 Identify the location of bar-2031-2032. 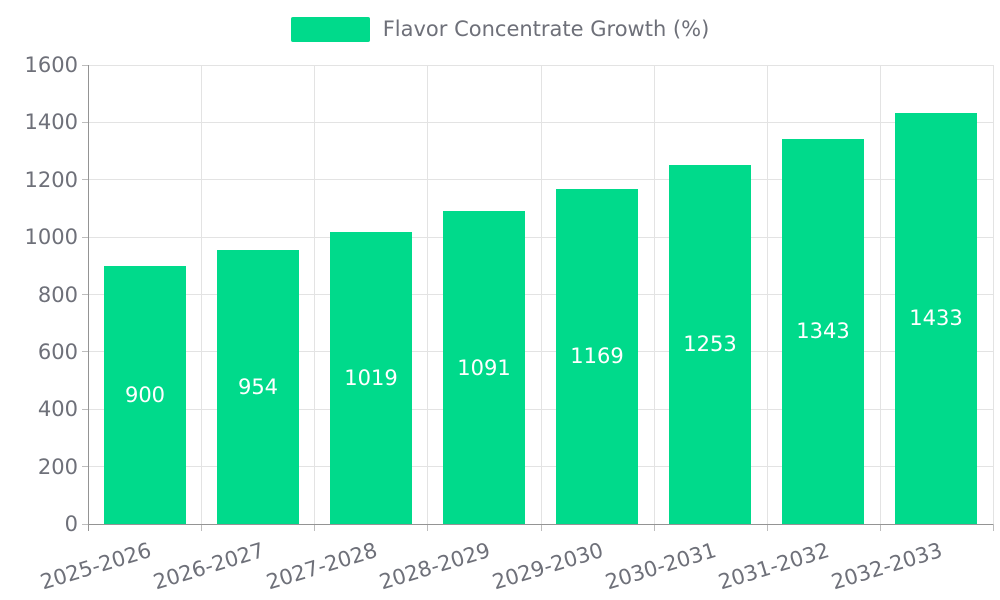
(823, 331).